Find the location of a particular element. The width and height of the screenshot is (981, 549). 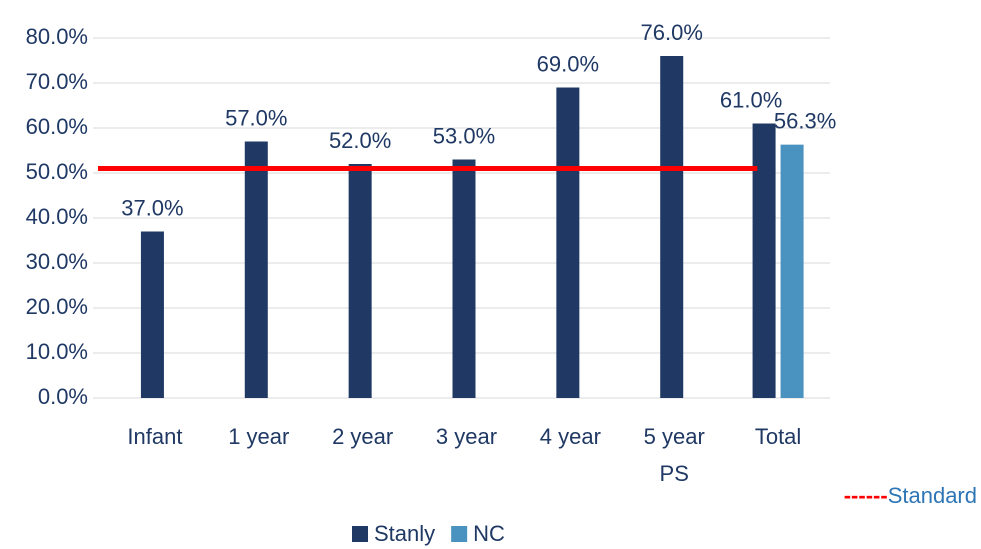

value-label: 56.3% is located at coordinates (805, 120).